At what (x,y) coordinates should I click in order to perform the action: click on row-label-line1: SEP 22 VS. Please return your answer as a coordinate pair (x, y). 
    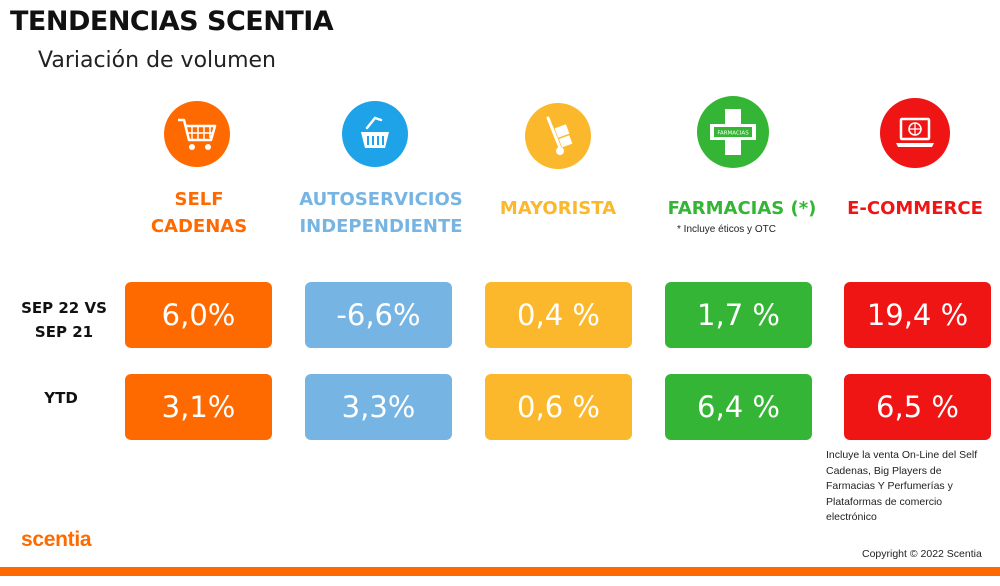
    Looking at the image, I should click on (64, 308).